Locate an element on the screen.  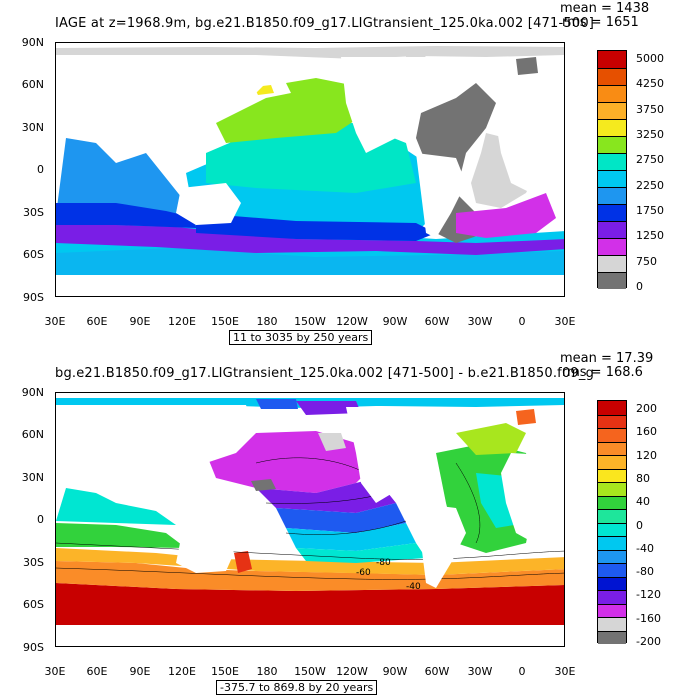
top-purple-band is located at coordinates (310, 239).